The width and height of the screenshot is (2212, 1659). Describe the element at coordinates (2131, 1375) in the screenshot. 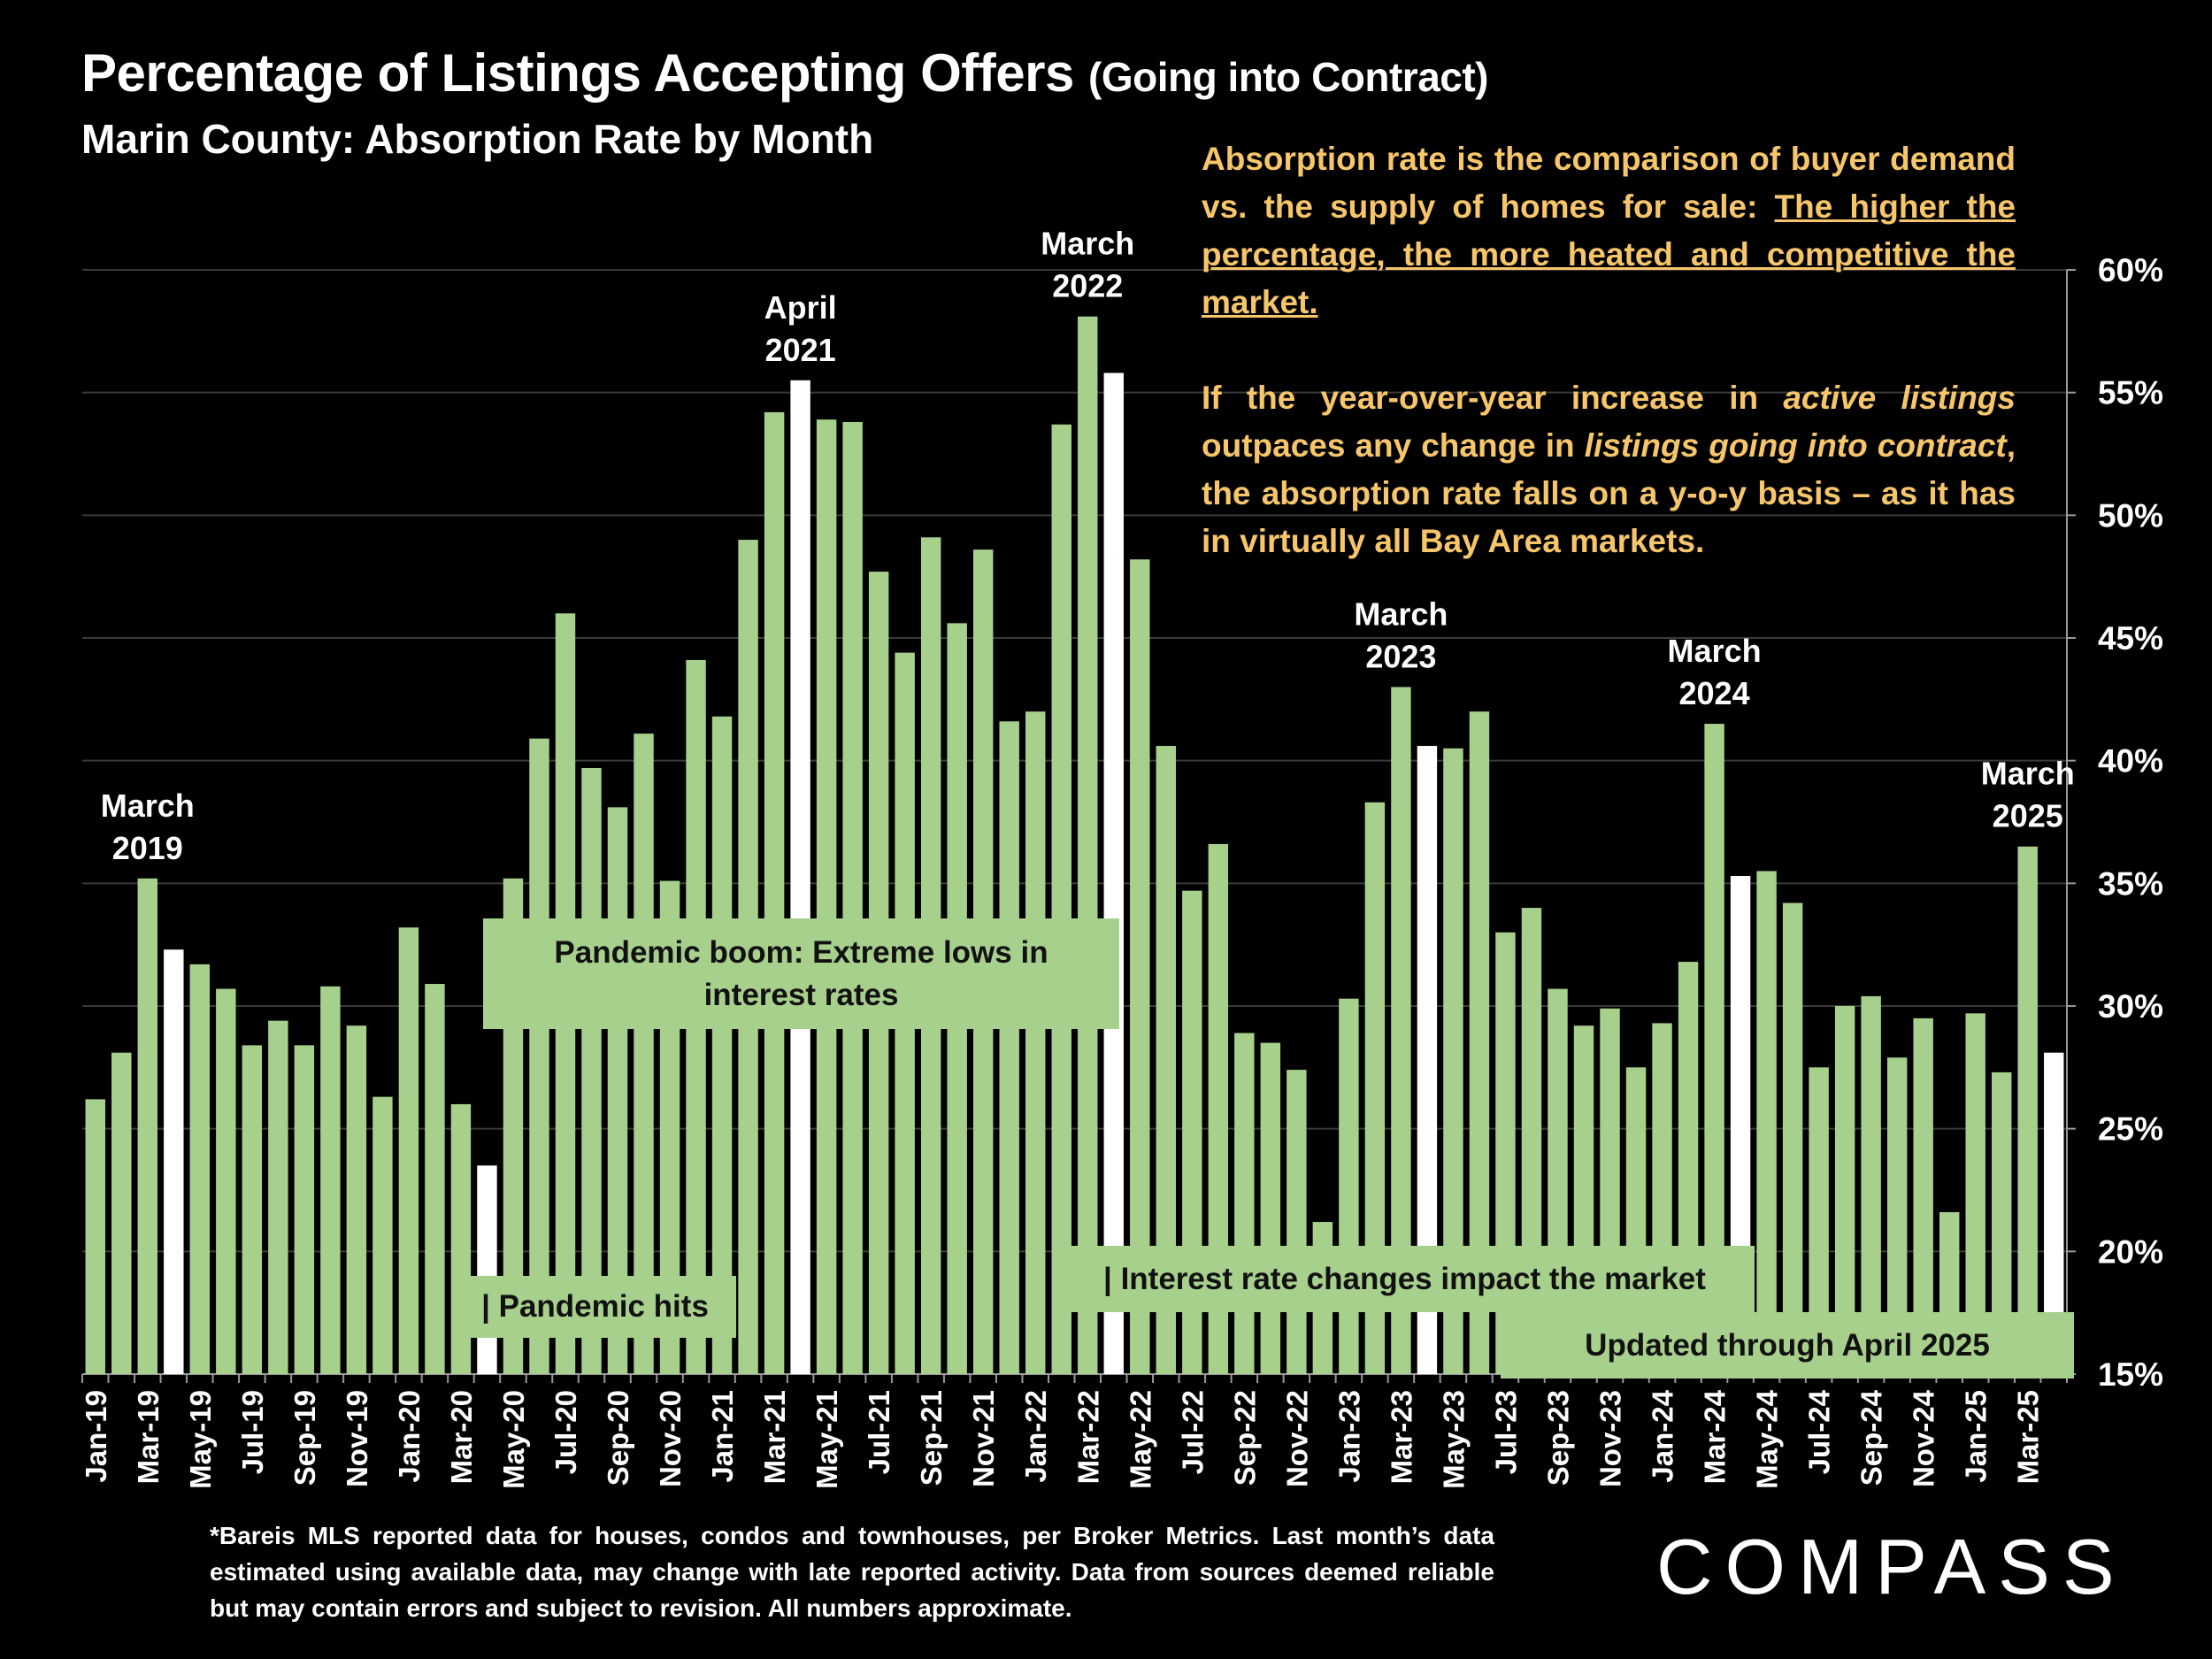

I see `y-tick-label: 15%` at that location.